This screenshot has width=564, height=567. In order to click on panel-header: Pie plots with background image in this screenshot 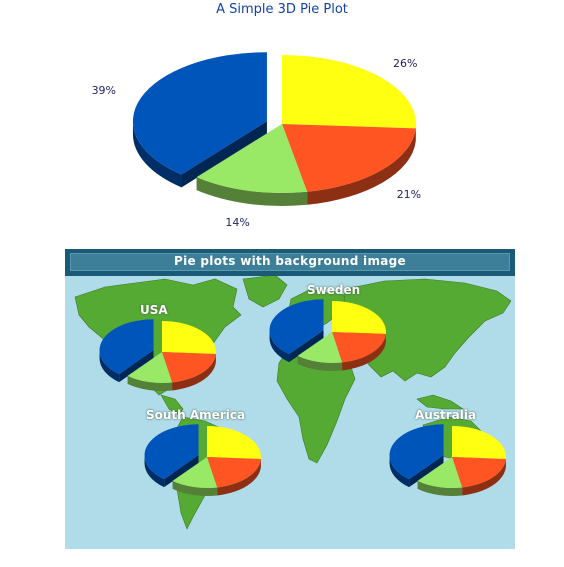, I will do `click(290, 262)`.